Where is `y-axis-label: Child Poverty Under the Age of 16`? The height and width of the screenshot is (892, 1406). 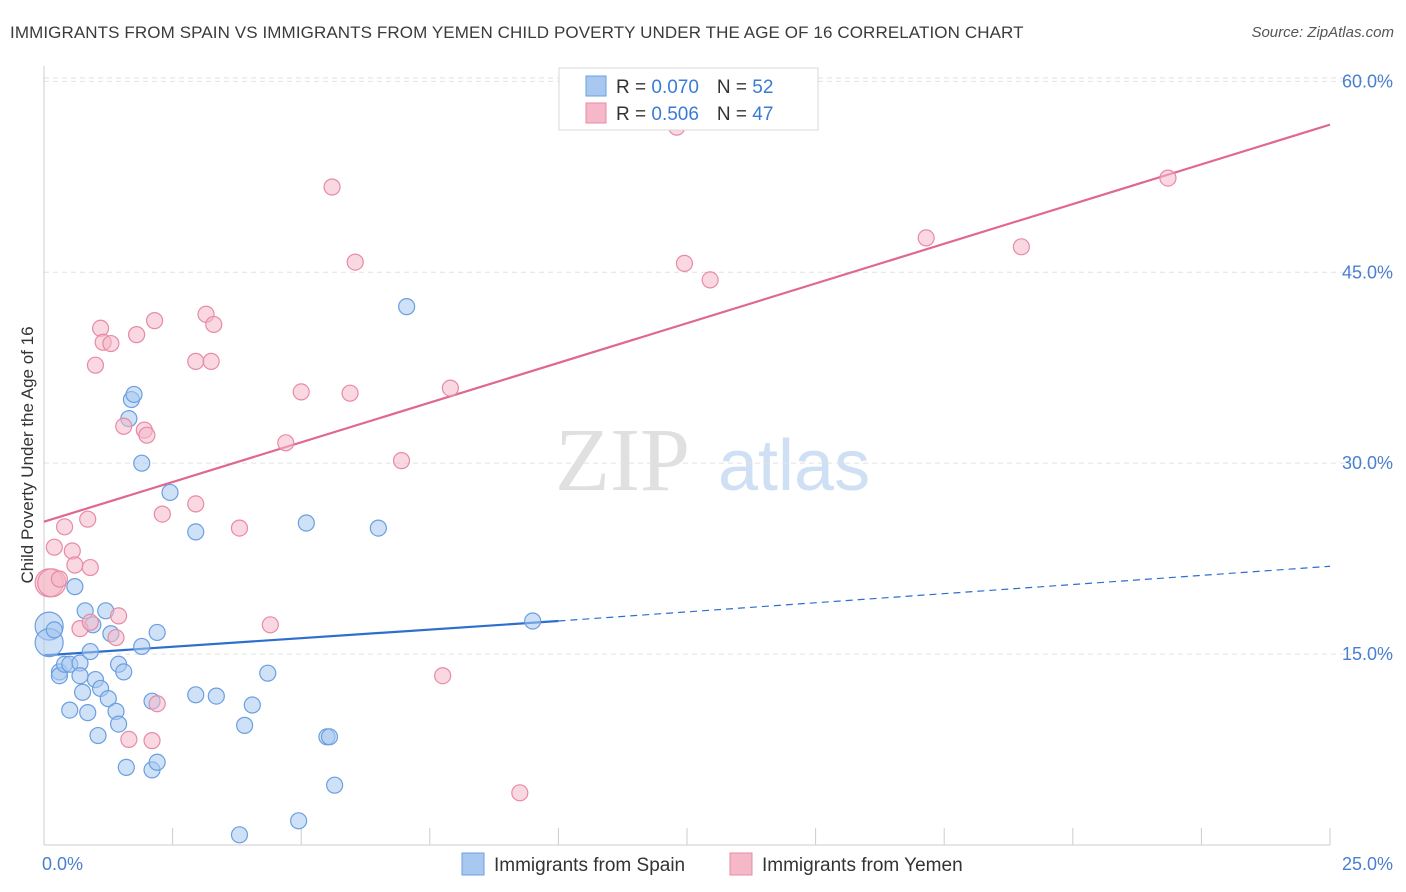
y-axis-label: Child Poverty Under the Age of 16 is located at coordinates (27, 454).